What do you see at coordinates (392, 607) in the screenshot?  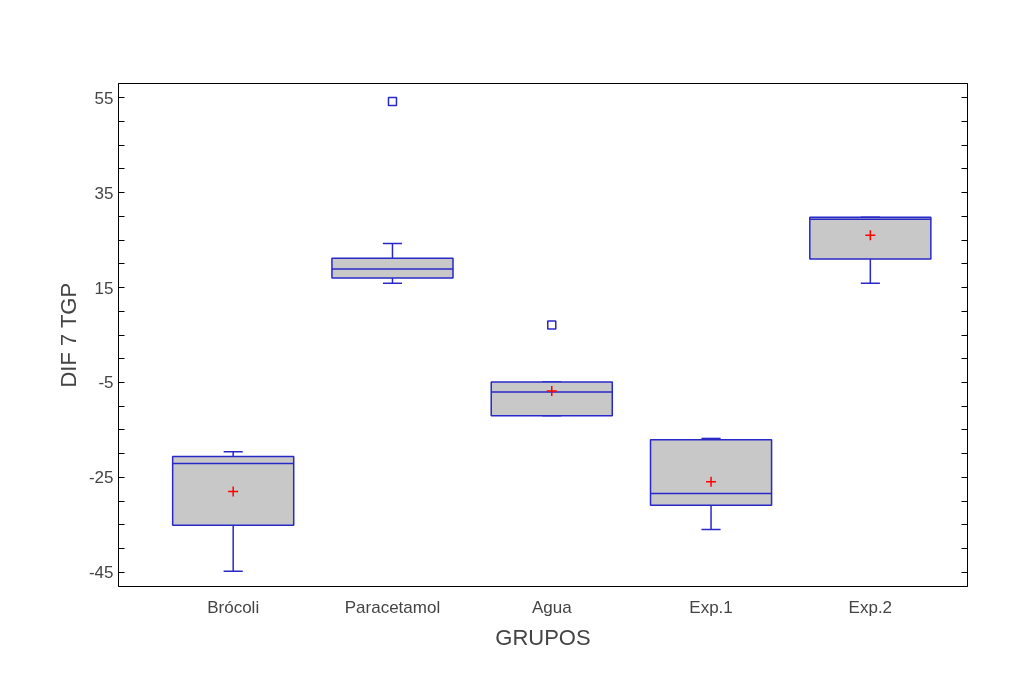 I see `x-tick-label: Paracetamol` at bounding box center [392, 607].